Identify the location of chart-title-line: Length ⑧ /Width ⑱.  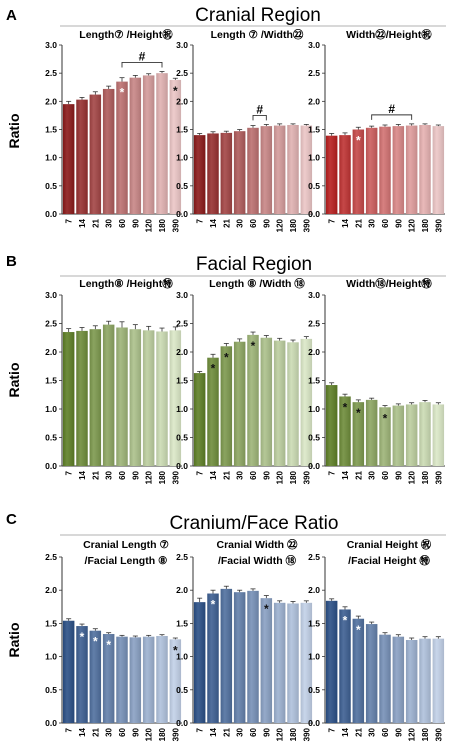
(257, 283).